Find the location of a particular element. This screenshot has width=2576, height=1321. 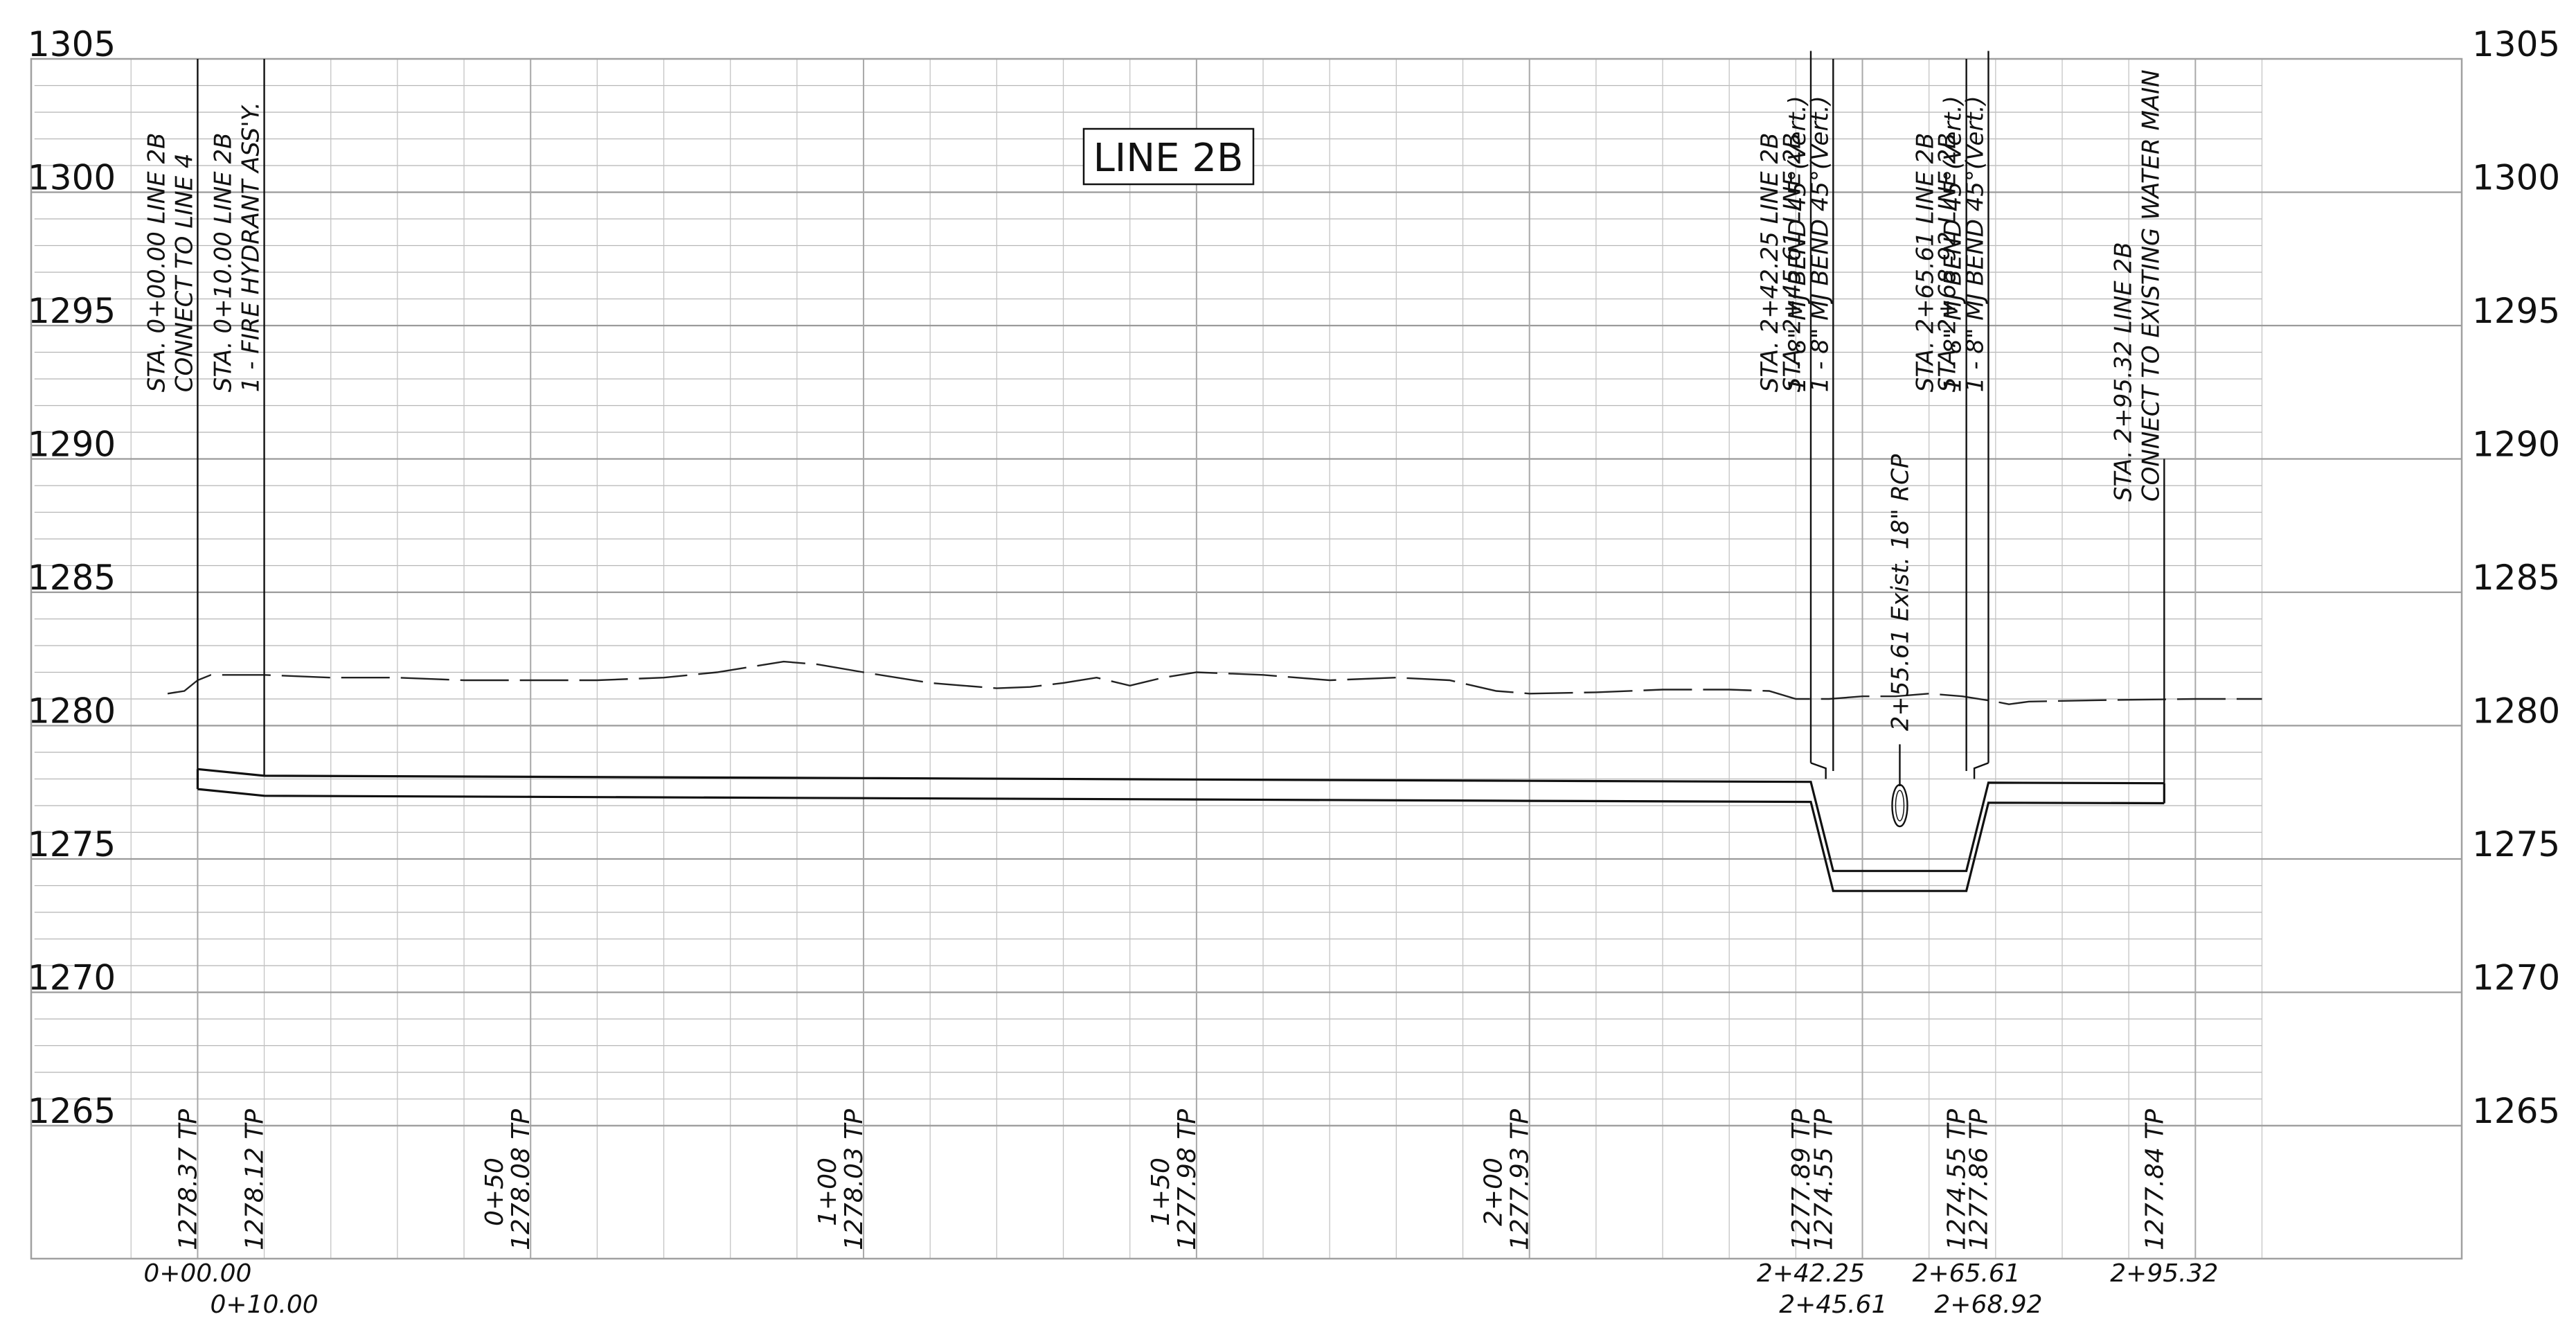

elevation-label-left: 1300 is located at coordinates (72, 178).